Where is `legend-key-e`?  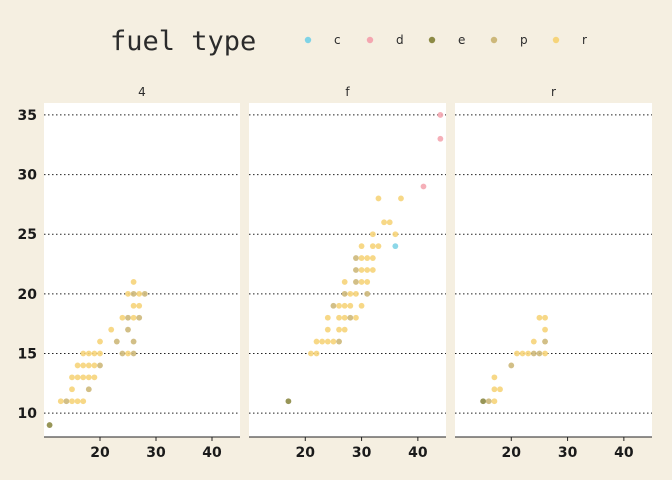
legend-key-e is located at coordinates (432, 40).